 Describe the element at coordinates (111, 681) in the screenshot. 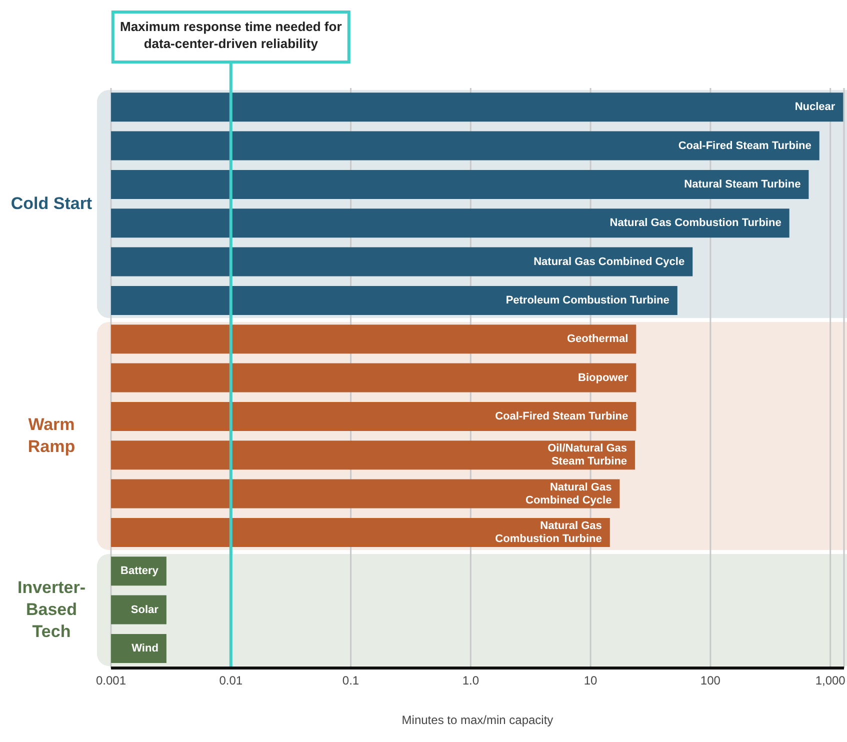

I see `x-tick-label: 0.001` at that location.